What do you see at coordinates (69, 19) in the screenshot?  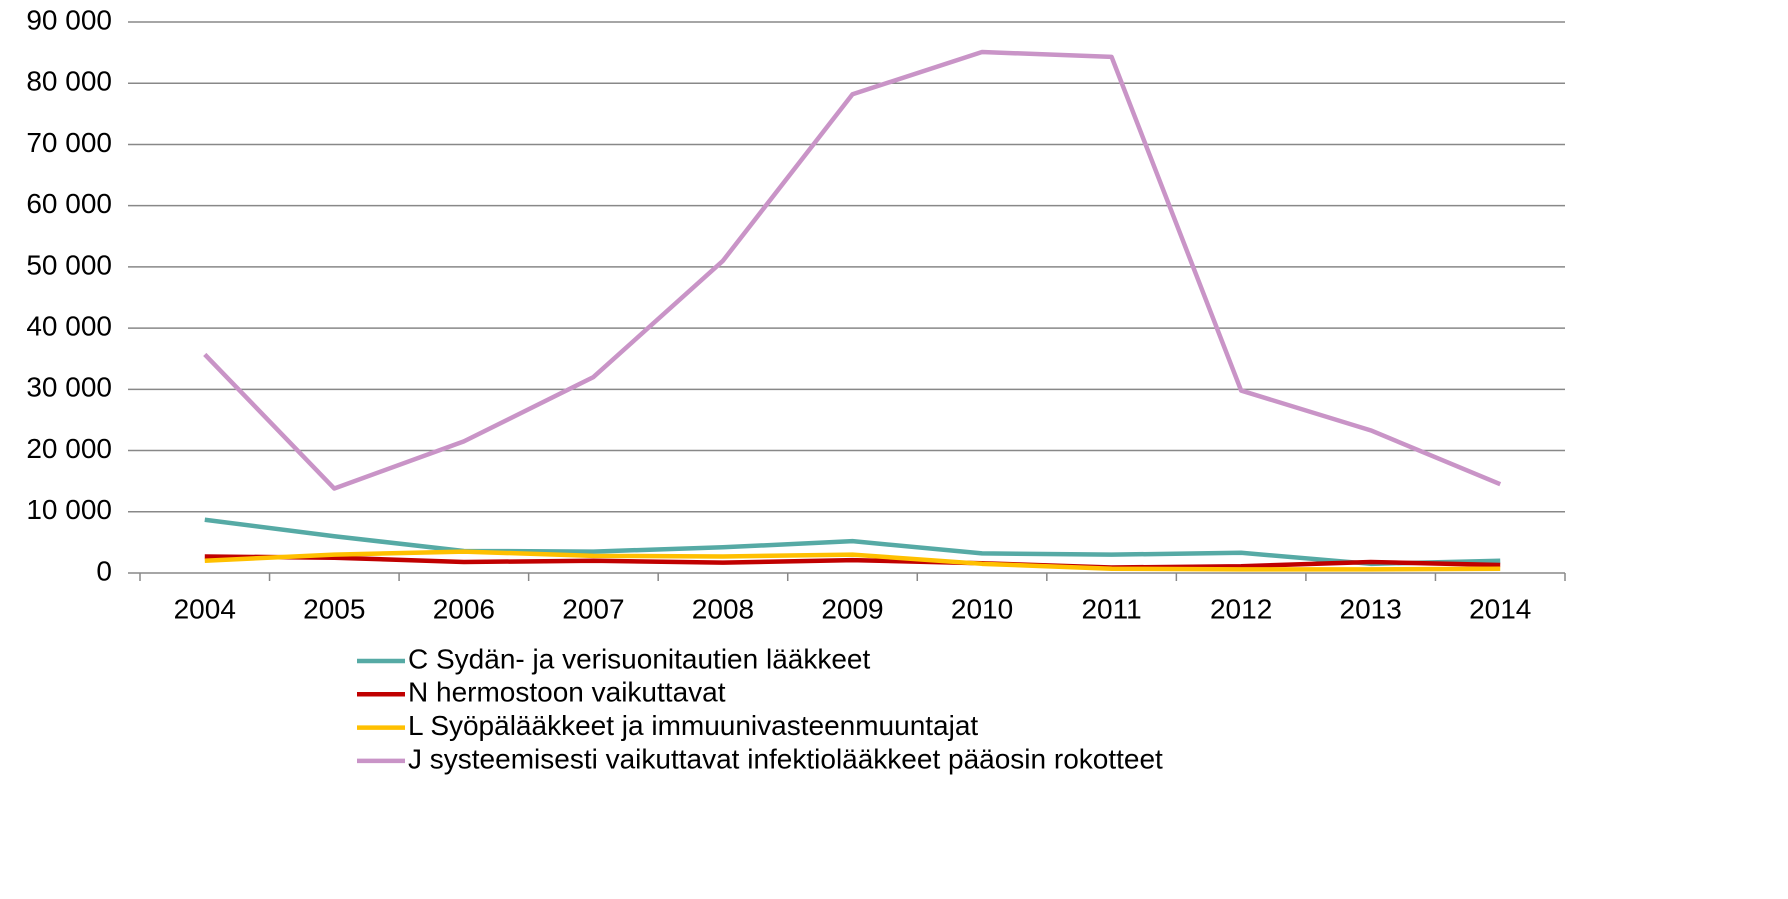 I see `y-tick-label: 90 000` at bounding box center [69, 19].